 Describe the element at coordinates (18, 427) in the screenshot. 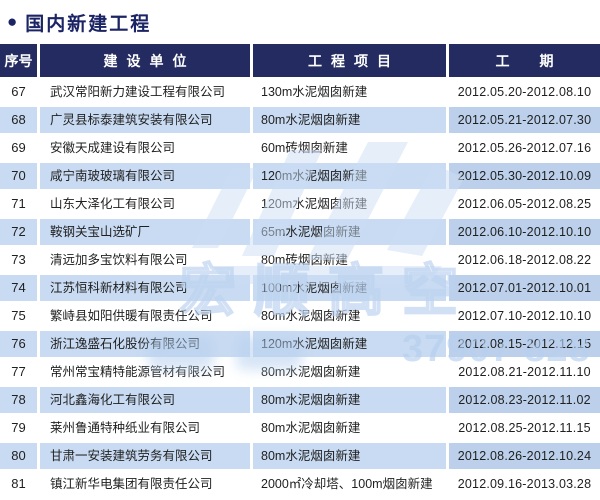

I see `row-number: 79` at that location.